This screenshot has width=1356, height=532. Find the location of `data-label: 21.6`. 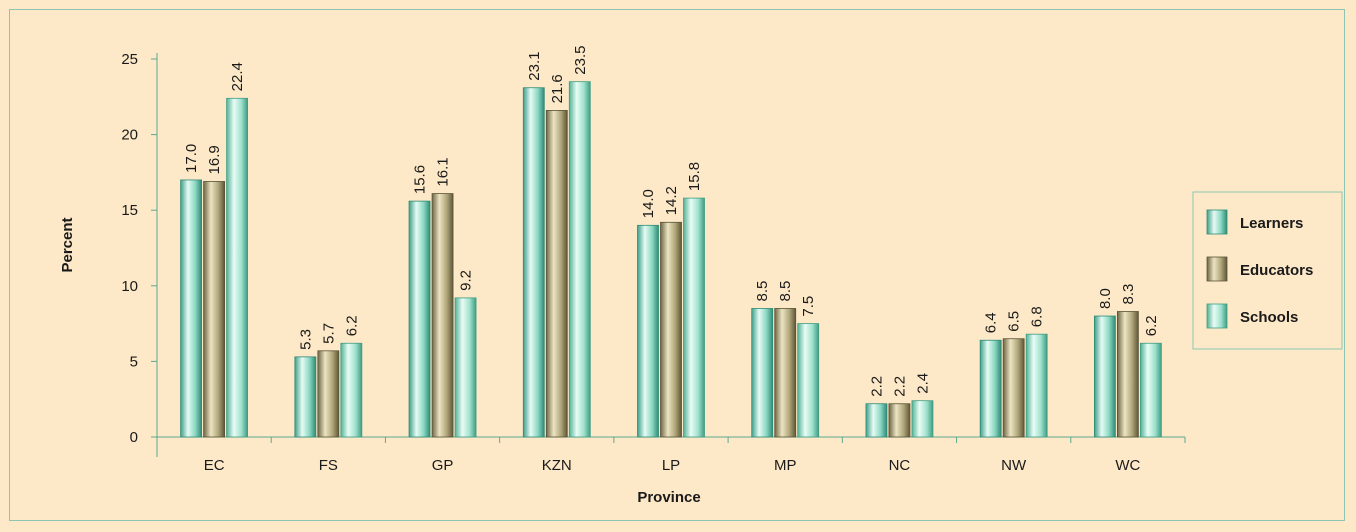

data-label: 21.6 is located at coordinates (557, 88).